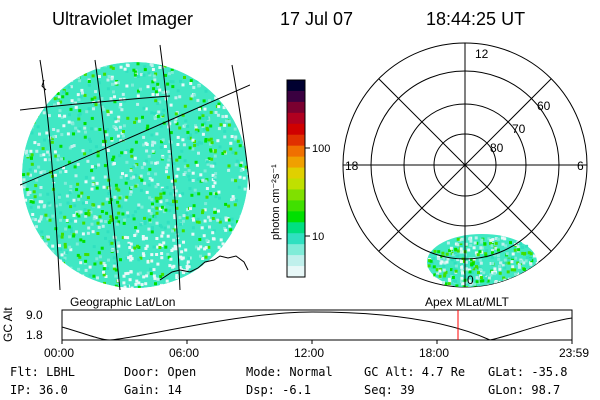 Image resolution: width=600 pixels, height=400 pixels. What do you see at coordinates (39, 390) in the screenshot?
I see `param-ip: IP: 36.0` at bounding box center [39, 390].